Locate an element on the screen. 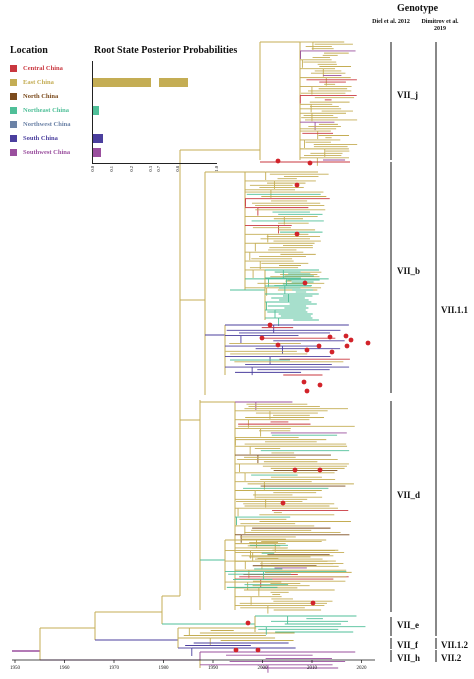  probability-title: Root State Posterior Probabilities is located at coordinates (166, 50).